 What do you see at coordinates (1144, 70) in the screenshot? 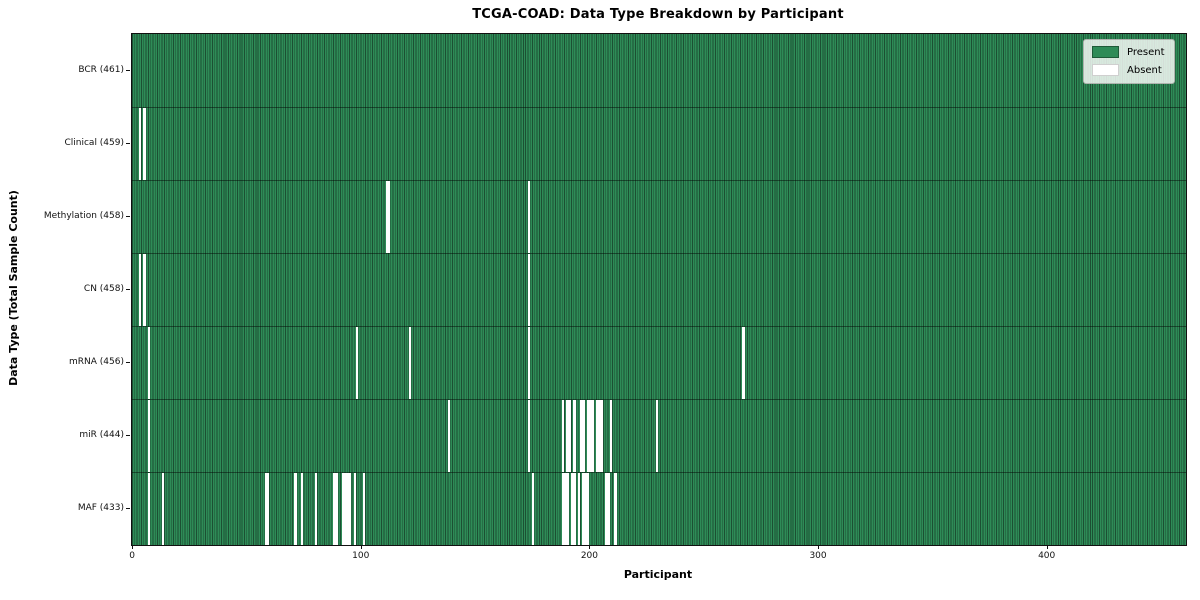
I see `legend-label-absent: Absent` at bounding box center [1144, 70].